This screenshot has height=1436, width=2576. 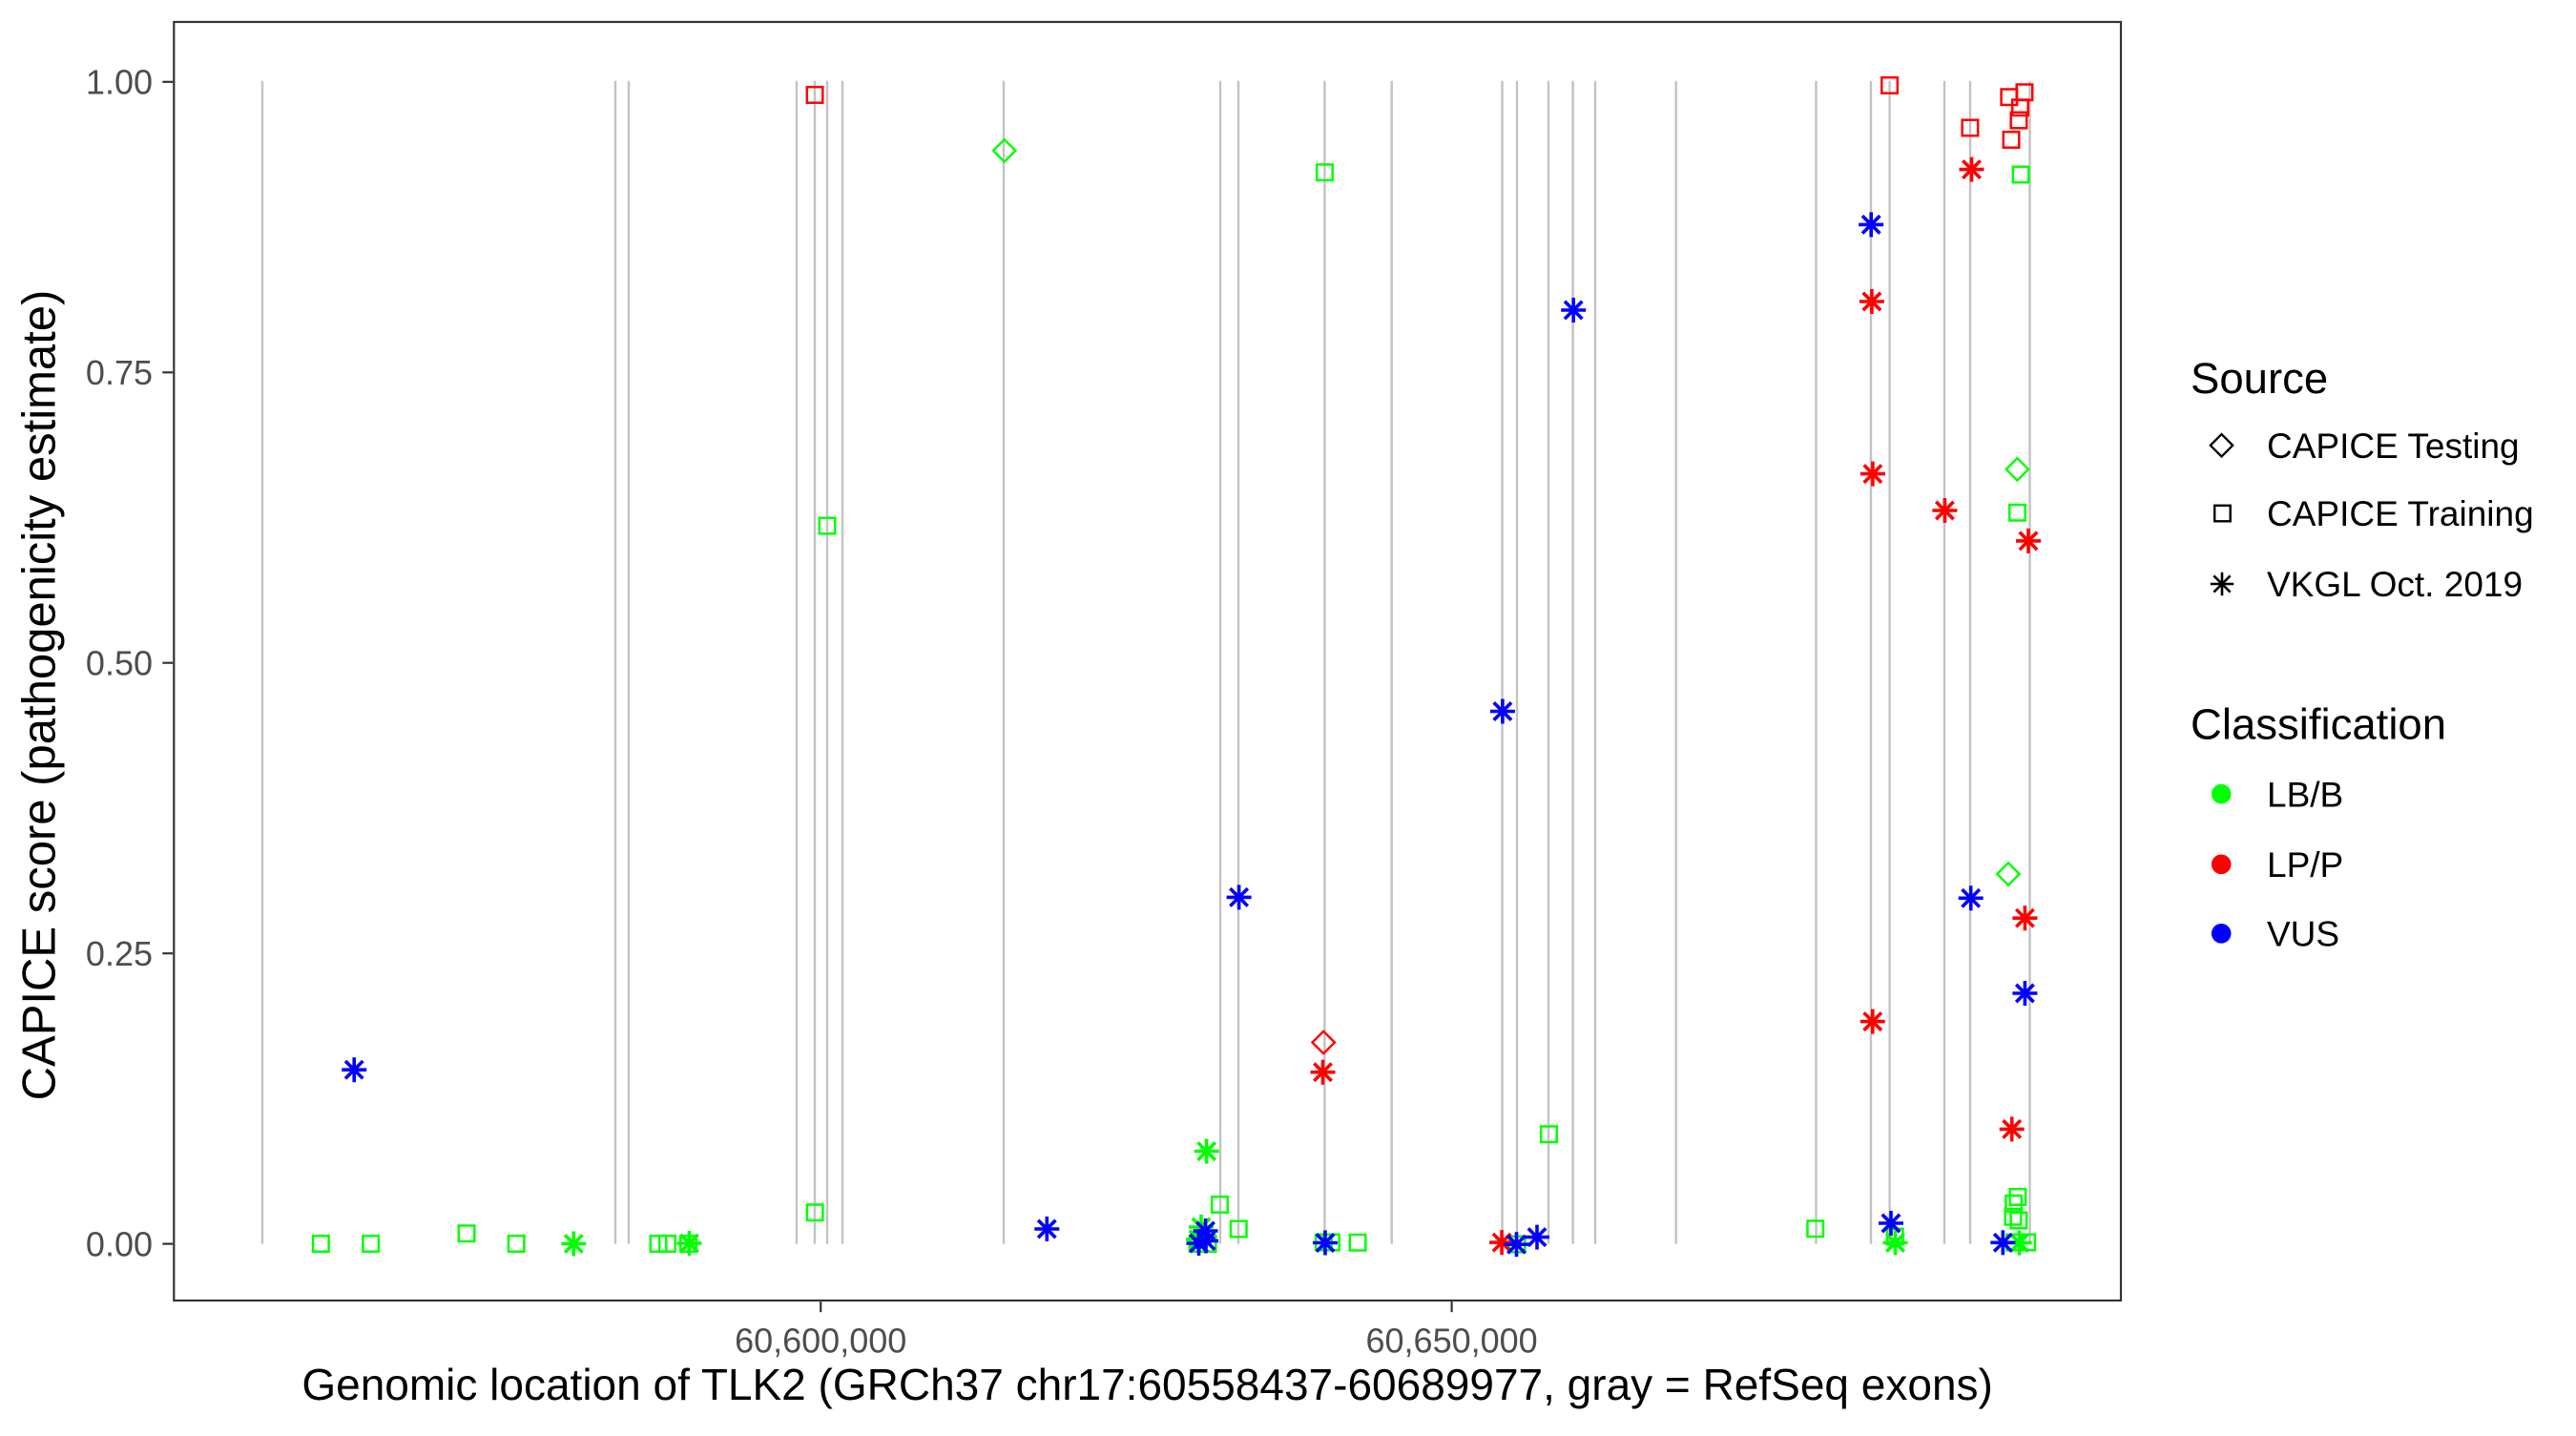 What do you see at coordinates (2395, 584) in the screenshot?
I see `svg-text: VKGL Oct. 2019` at bounding box center [2395, 584].